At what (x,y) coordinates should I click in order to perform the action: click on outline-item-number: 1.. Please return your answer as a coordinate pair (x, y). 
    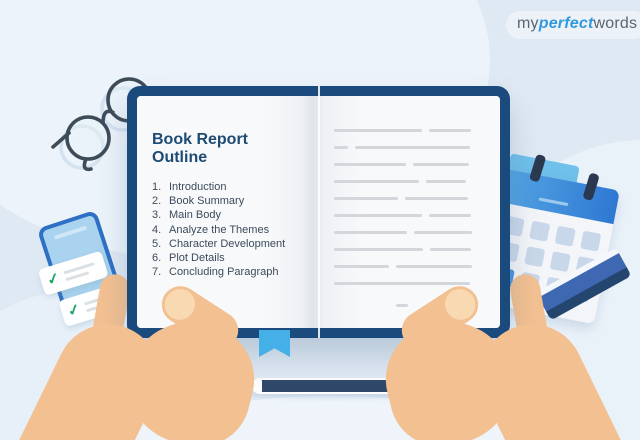
    Looking at the image, I should click on (157, 187).